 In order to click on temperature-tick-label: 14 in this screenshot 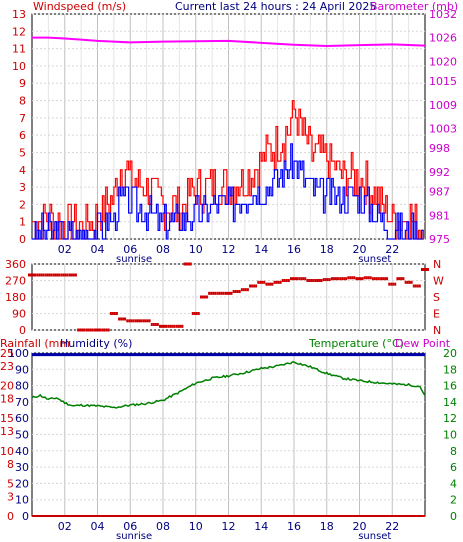, I will do `click(450, 402)`.